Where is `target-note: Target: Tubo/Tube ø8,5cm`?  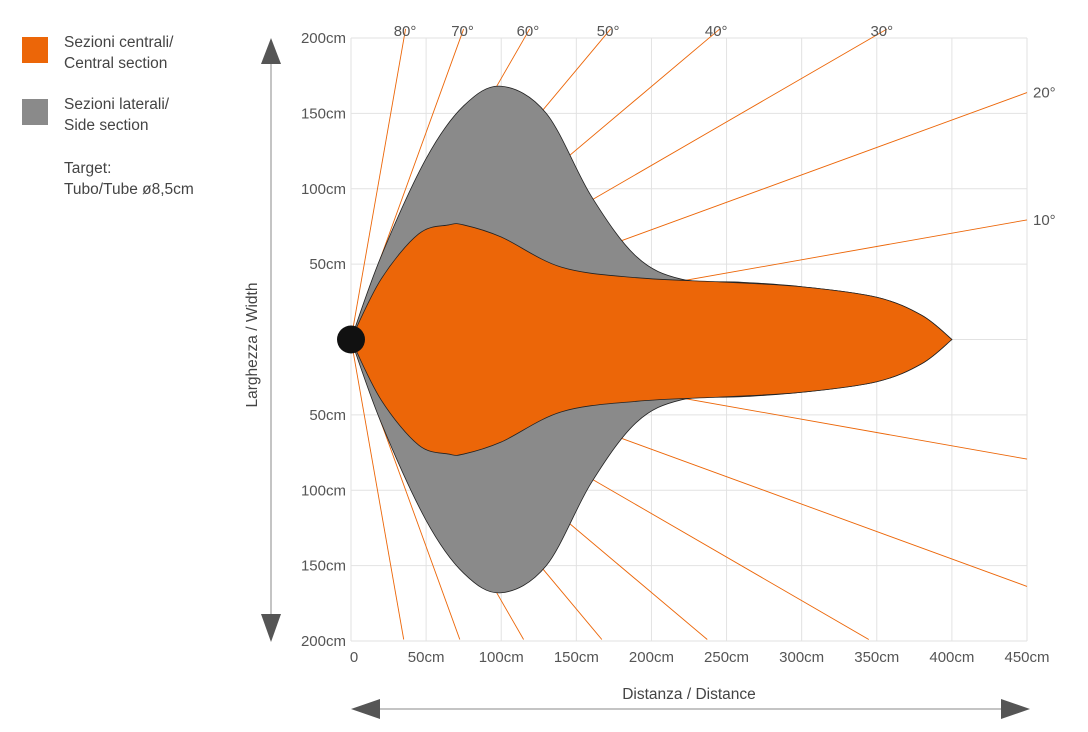
target-note: Target: Tubo/Tube ø8,5cm is located at coordinates (129, 179).